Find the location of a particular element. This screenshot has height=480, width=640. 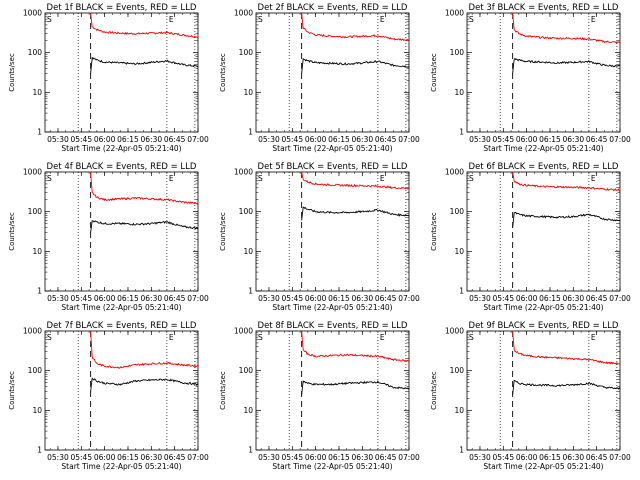

chart-title: Det 5f BLACK = Events, RED = LLD is located at coordinates (333, 167).